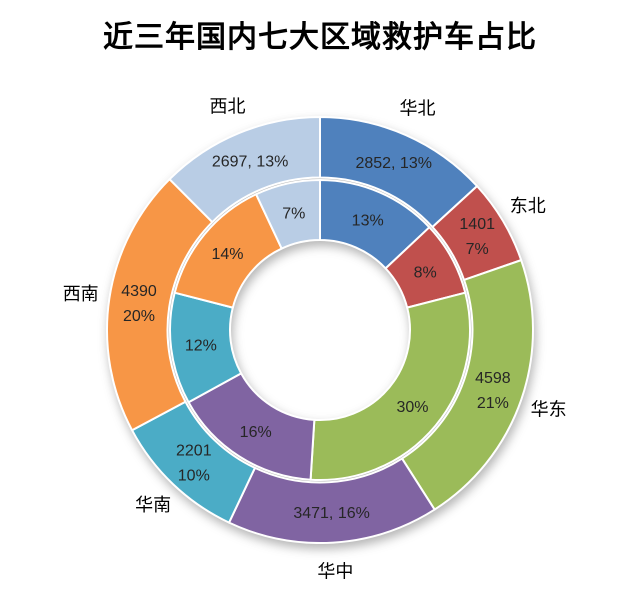 This screenshot has height=600, width=640. I want to click on data-label-outer-0: 2852, 13%, so click(393, 163).